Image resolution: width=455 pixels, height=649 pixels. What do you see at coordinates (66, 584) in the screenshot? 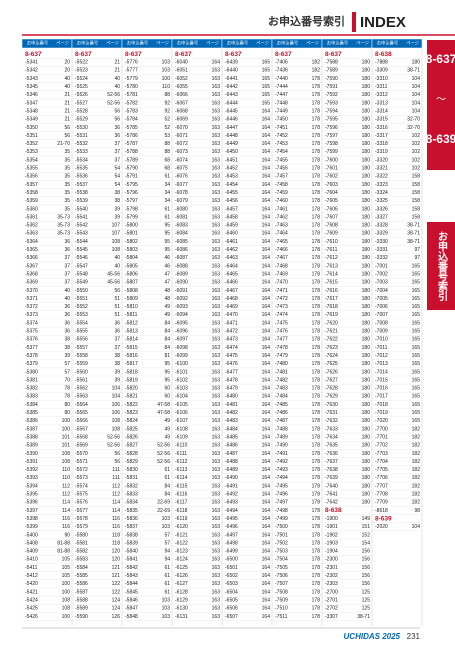
I see `item-page: 100` at bounding box center [66, 584].